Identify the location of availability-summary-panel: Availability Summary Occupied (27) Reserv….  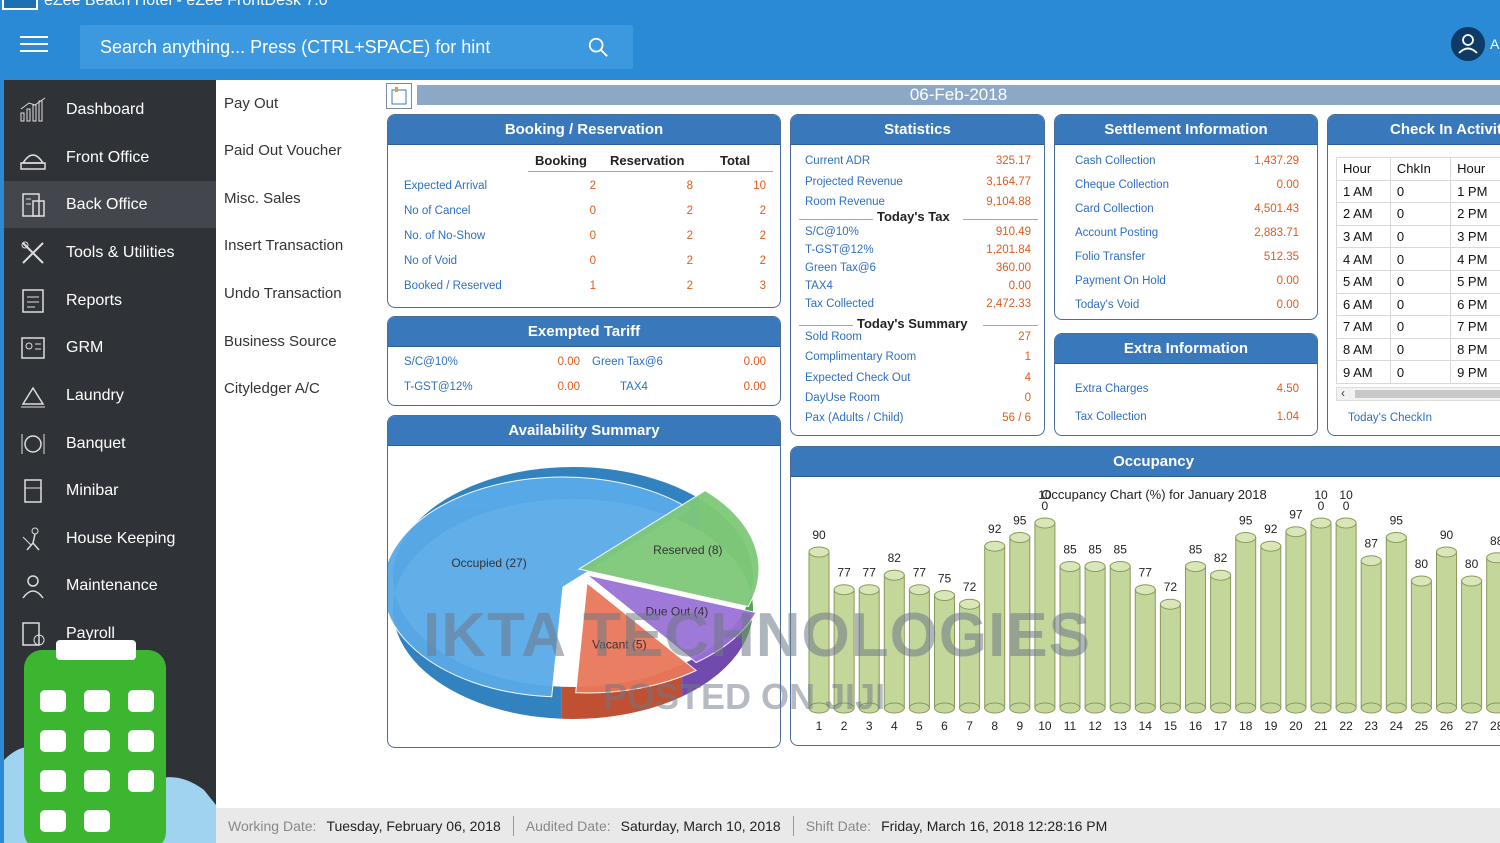
(584, 581).